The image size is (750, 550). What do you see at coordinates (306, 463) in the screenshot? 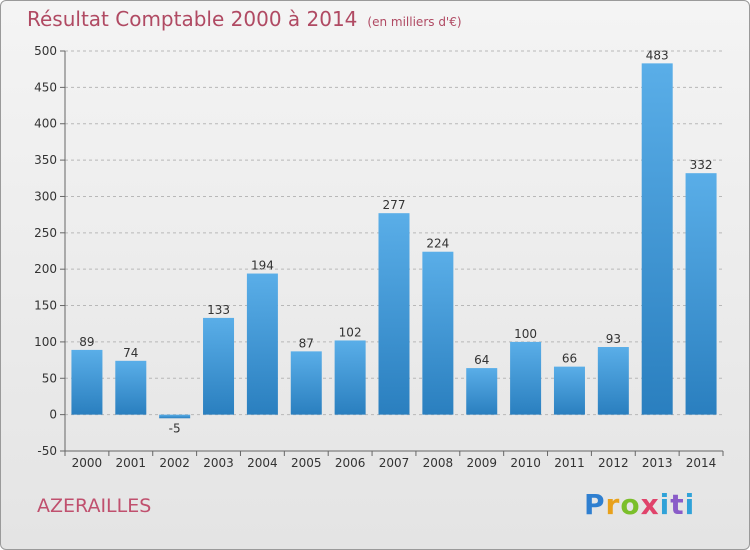
I see `x-tick-label: 2005` at bounding box center [306, 463].